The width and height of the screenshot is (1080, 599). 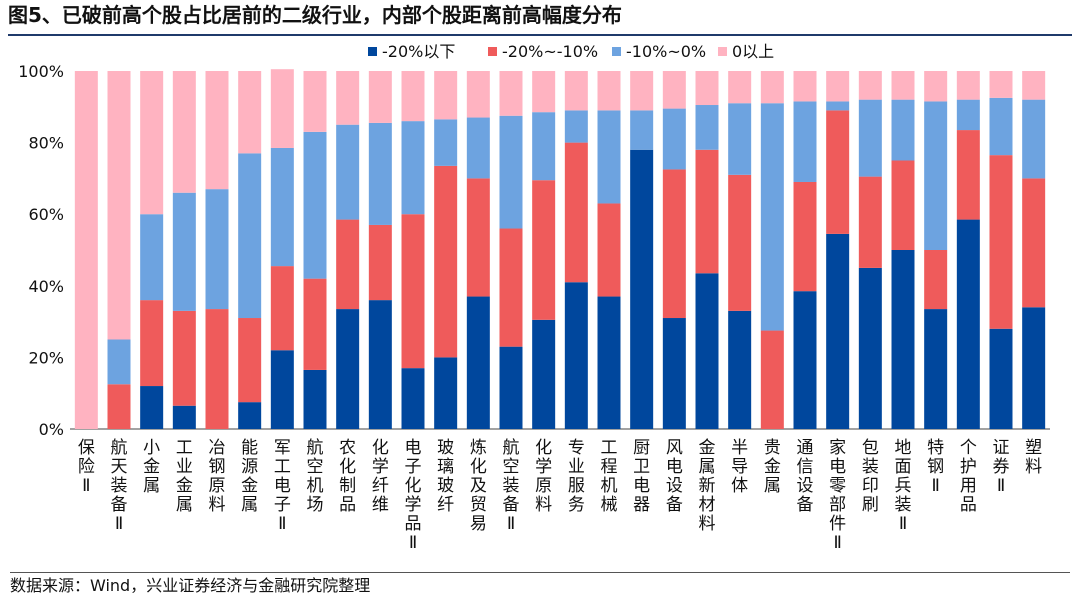 I want to click on x-tick-label: 航天装备 Ⅱ, so click(x=119, y=486).